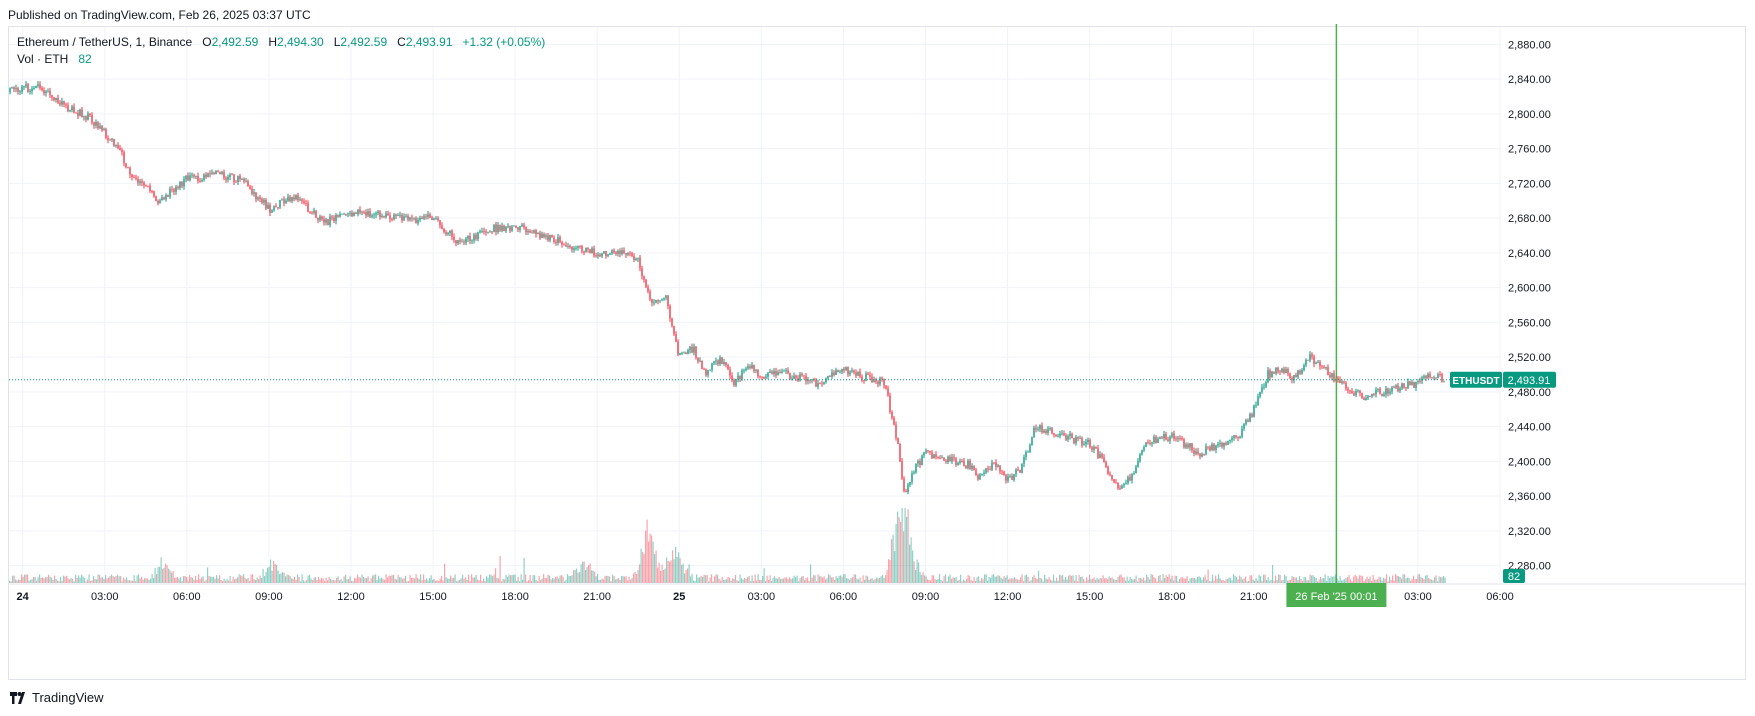 The height and width of the screenshot is (716, 1755). Describe the element at coordinates (43, 59) in the screenshot. I see `volume-label: Vol · ETH` at that location.